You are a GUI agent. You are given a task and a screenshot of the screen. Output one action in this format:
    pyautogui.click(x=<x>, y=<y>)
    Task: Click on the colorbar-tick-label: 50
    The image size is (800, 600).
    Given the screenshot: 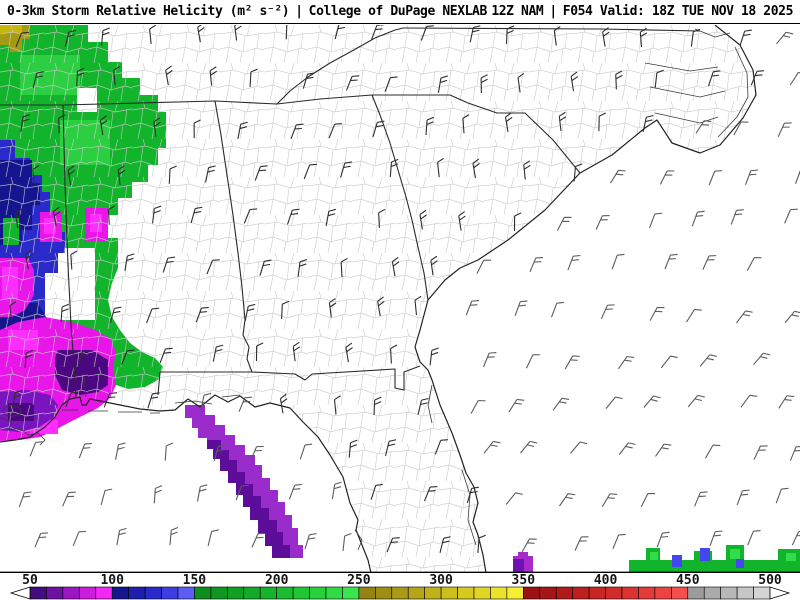 What is the action you would take?
    pyautogui.click(x=30, y=580)
    